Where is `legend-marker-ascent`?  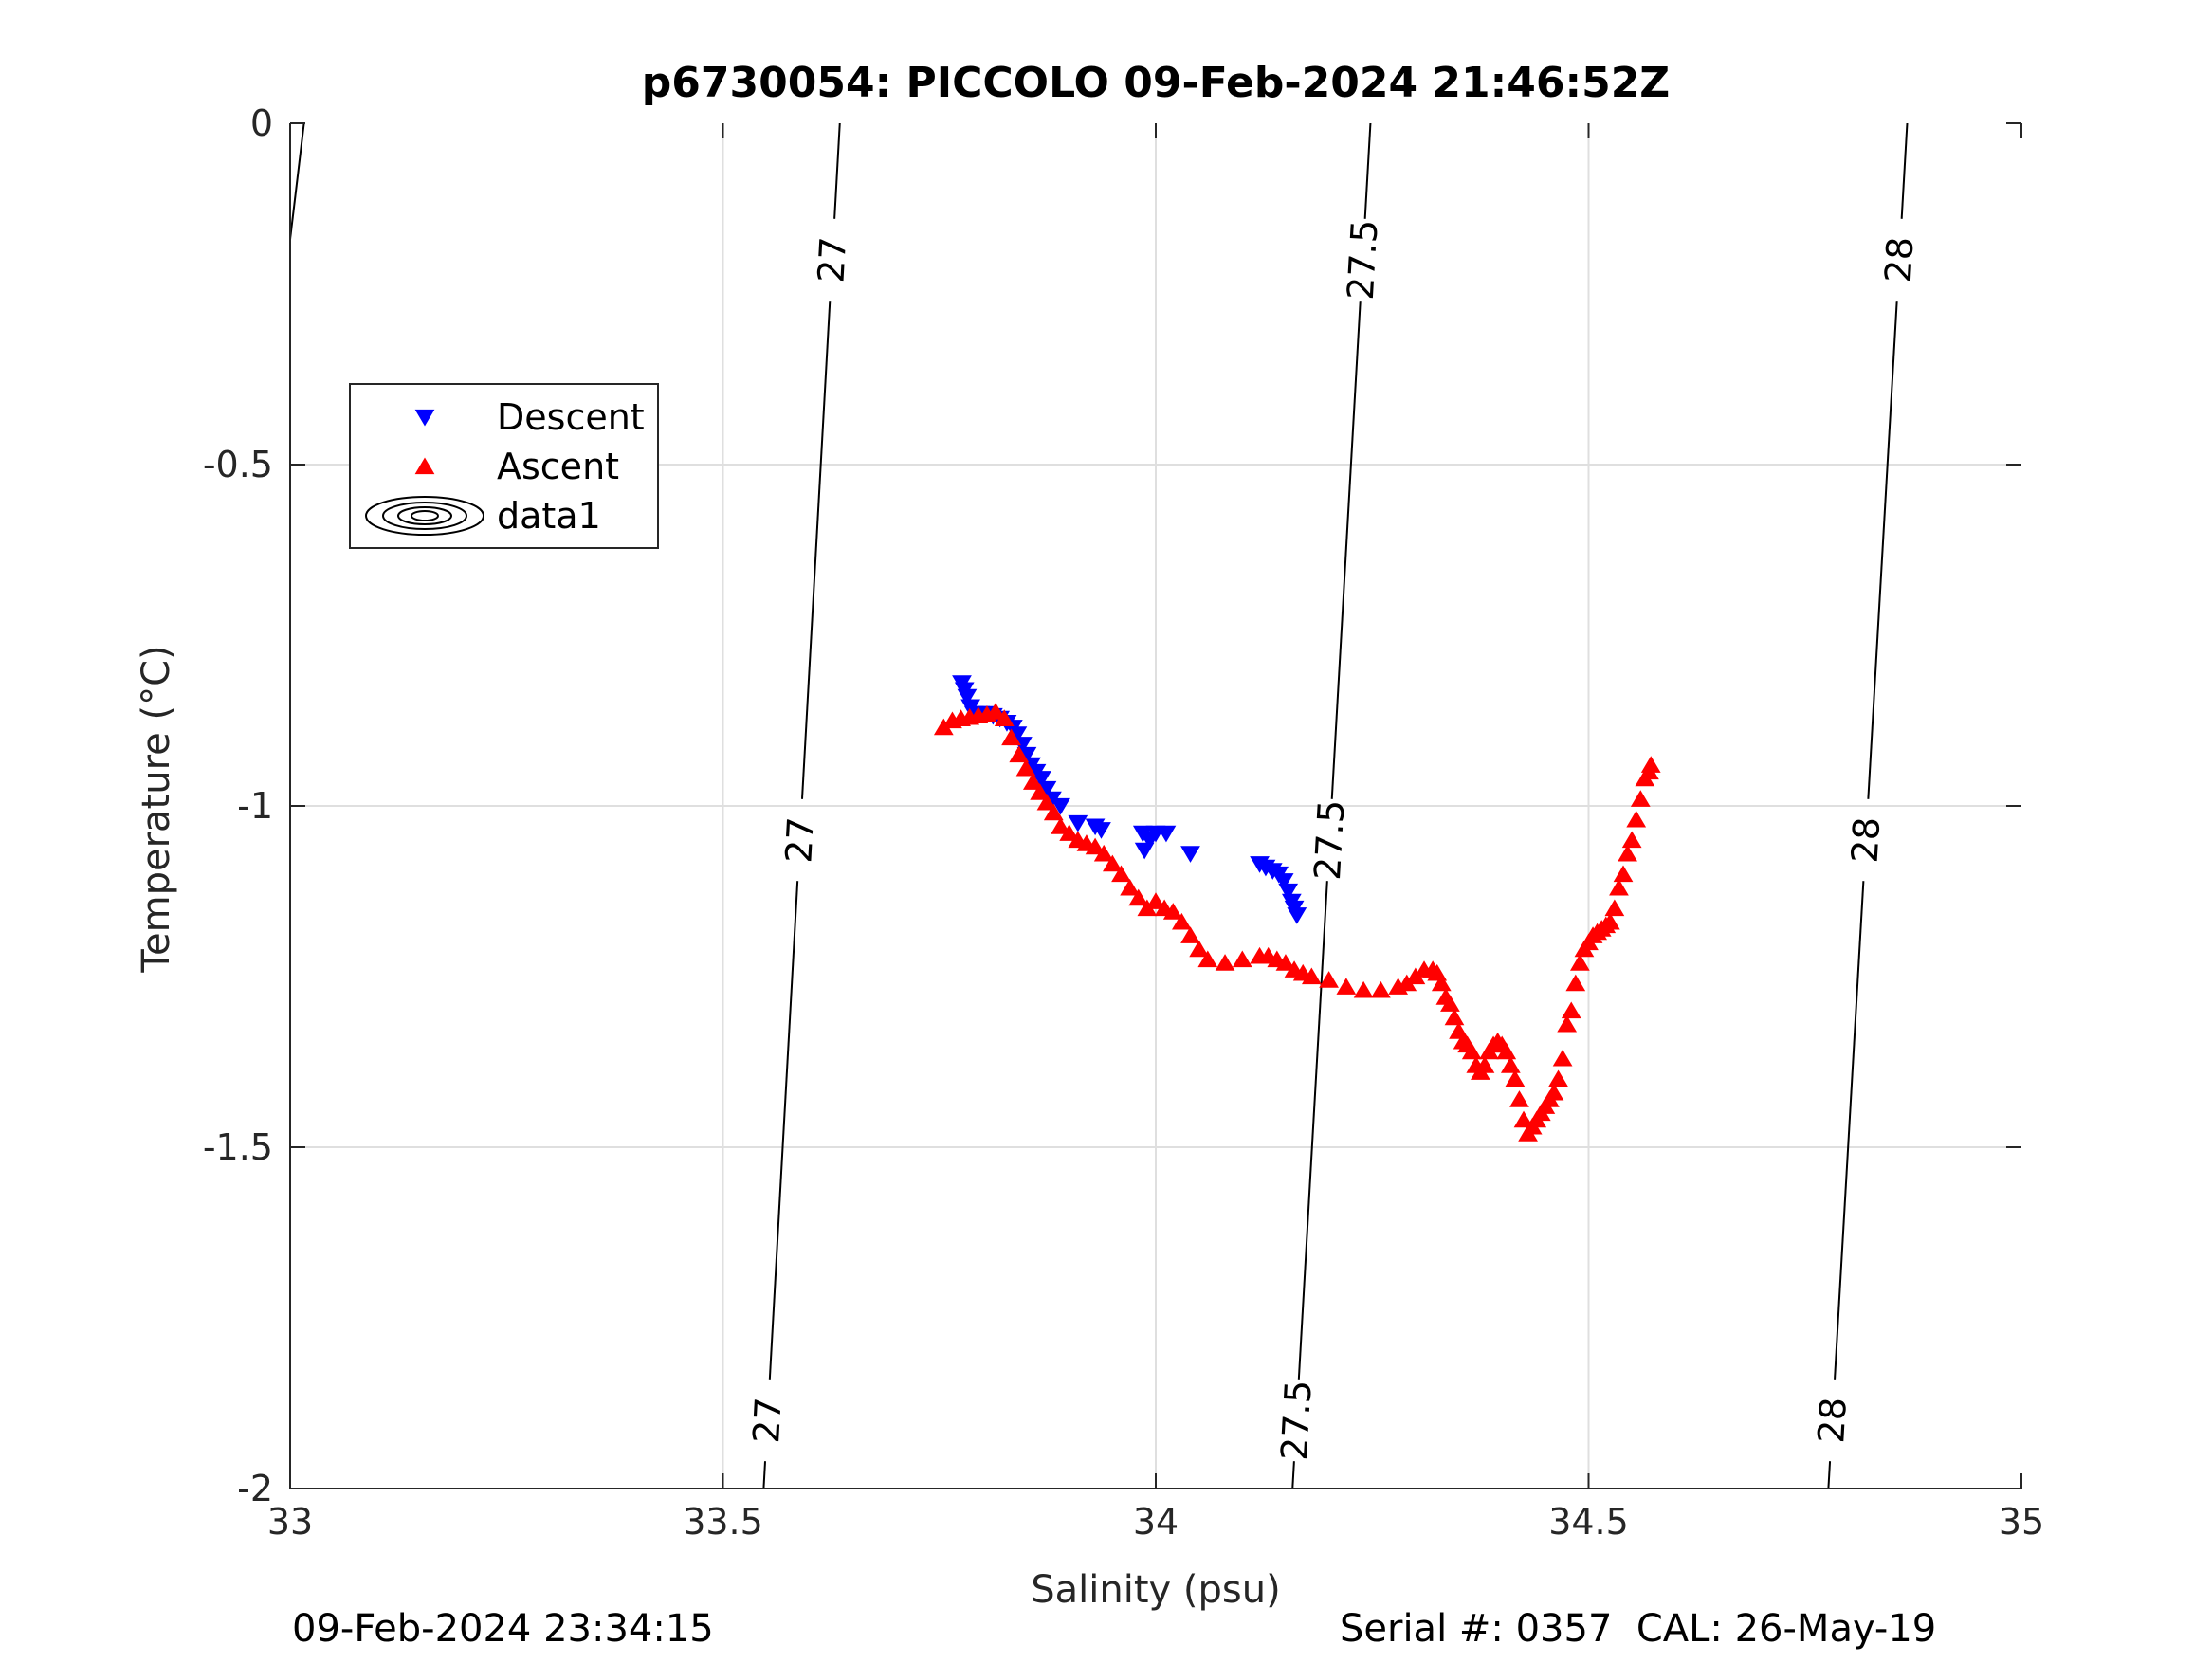
legend-marker-ascent is located at coordinates (424, 466).